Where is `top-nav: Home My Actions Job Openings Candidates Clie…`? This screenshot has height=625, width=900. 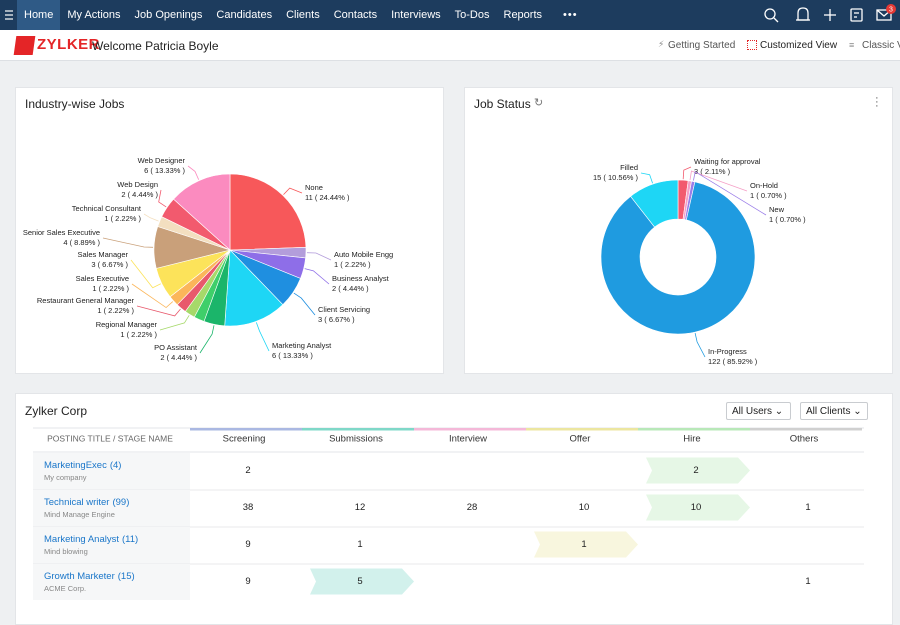 top-nav: Home My Actions Job Openings Candidates Clie… is located at coordinates (450, 15).